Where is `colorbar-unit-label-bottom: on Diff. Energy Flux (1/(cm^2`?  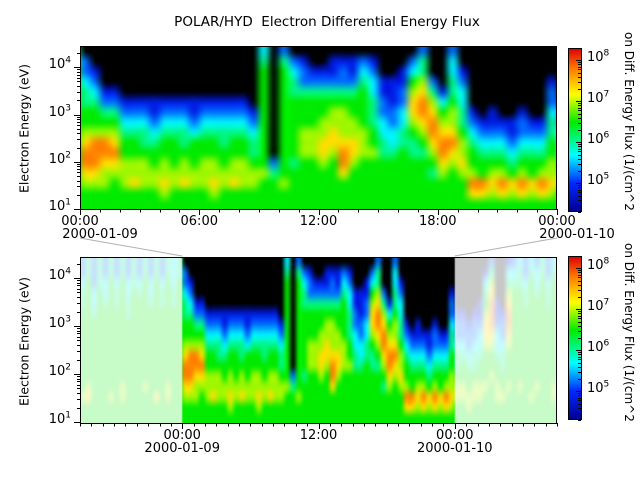
colorbar-unit-label-bottom: on Diff. Energy Flux (1/(cm^2 is located at coordinates (629, 332).